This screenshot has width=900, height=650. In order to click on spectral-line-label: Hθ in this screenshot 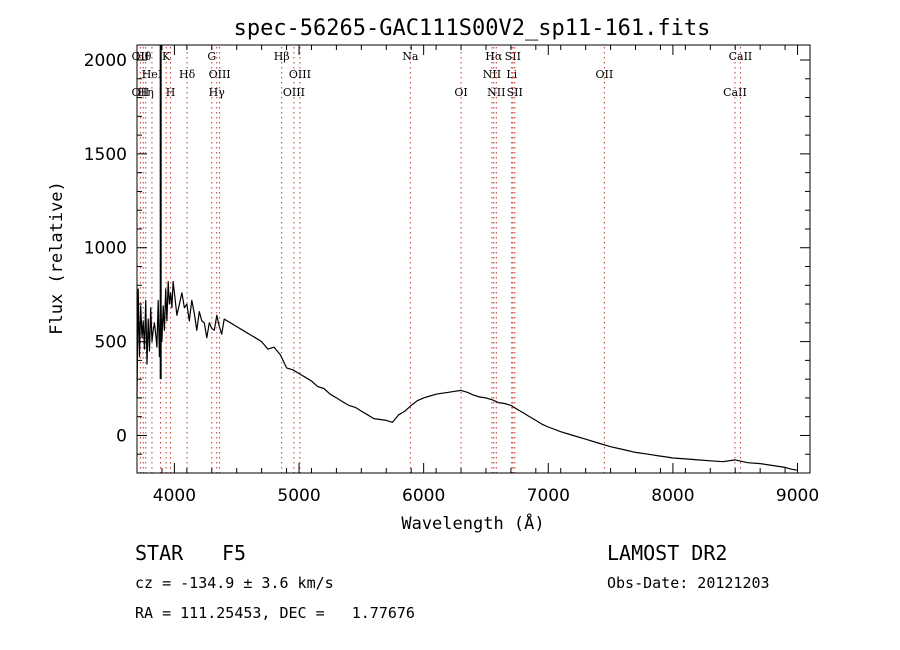, I will do `click(143, 56)`.